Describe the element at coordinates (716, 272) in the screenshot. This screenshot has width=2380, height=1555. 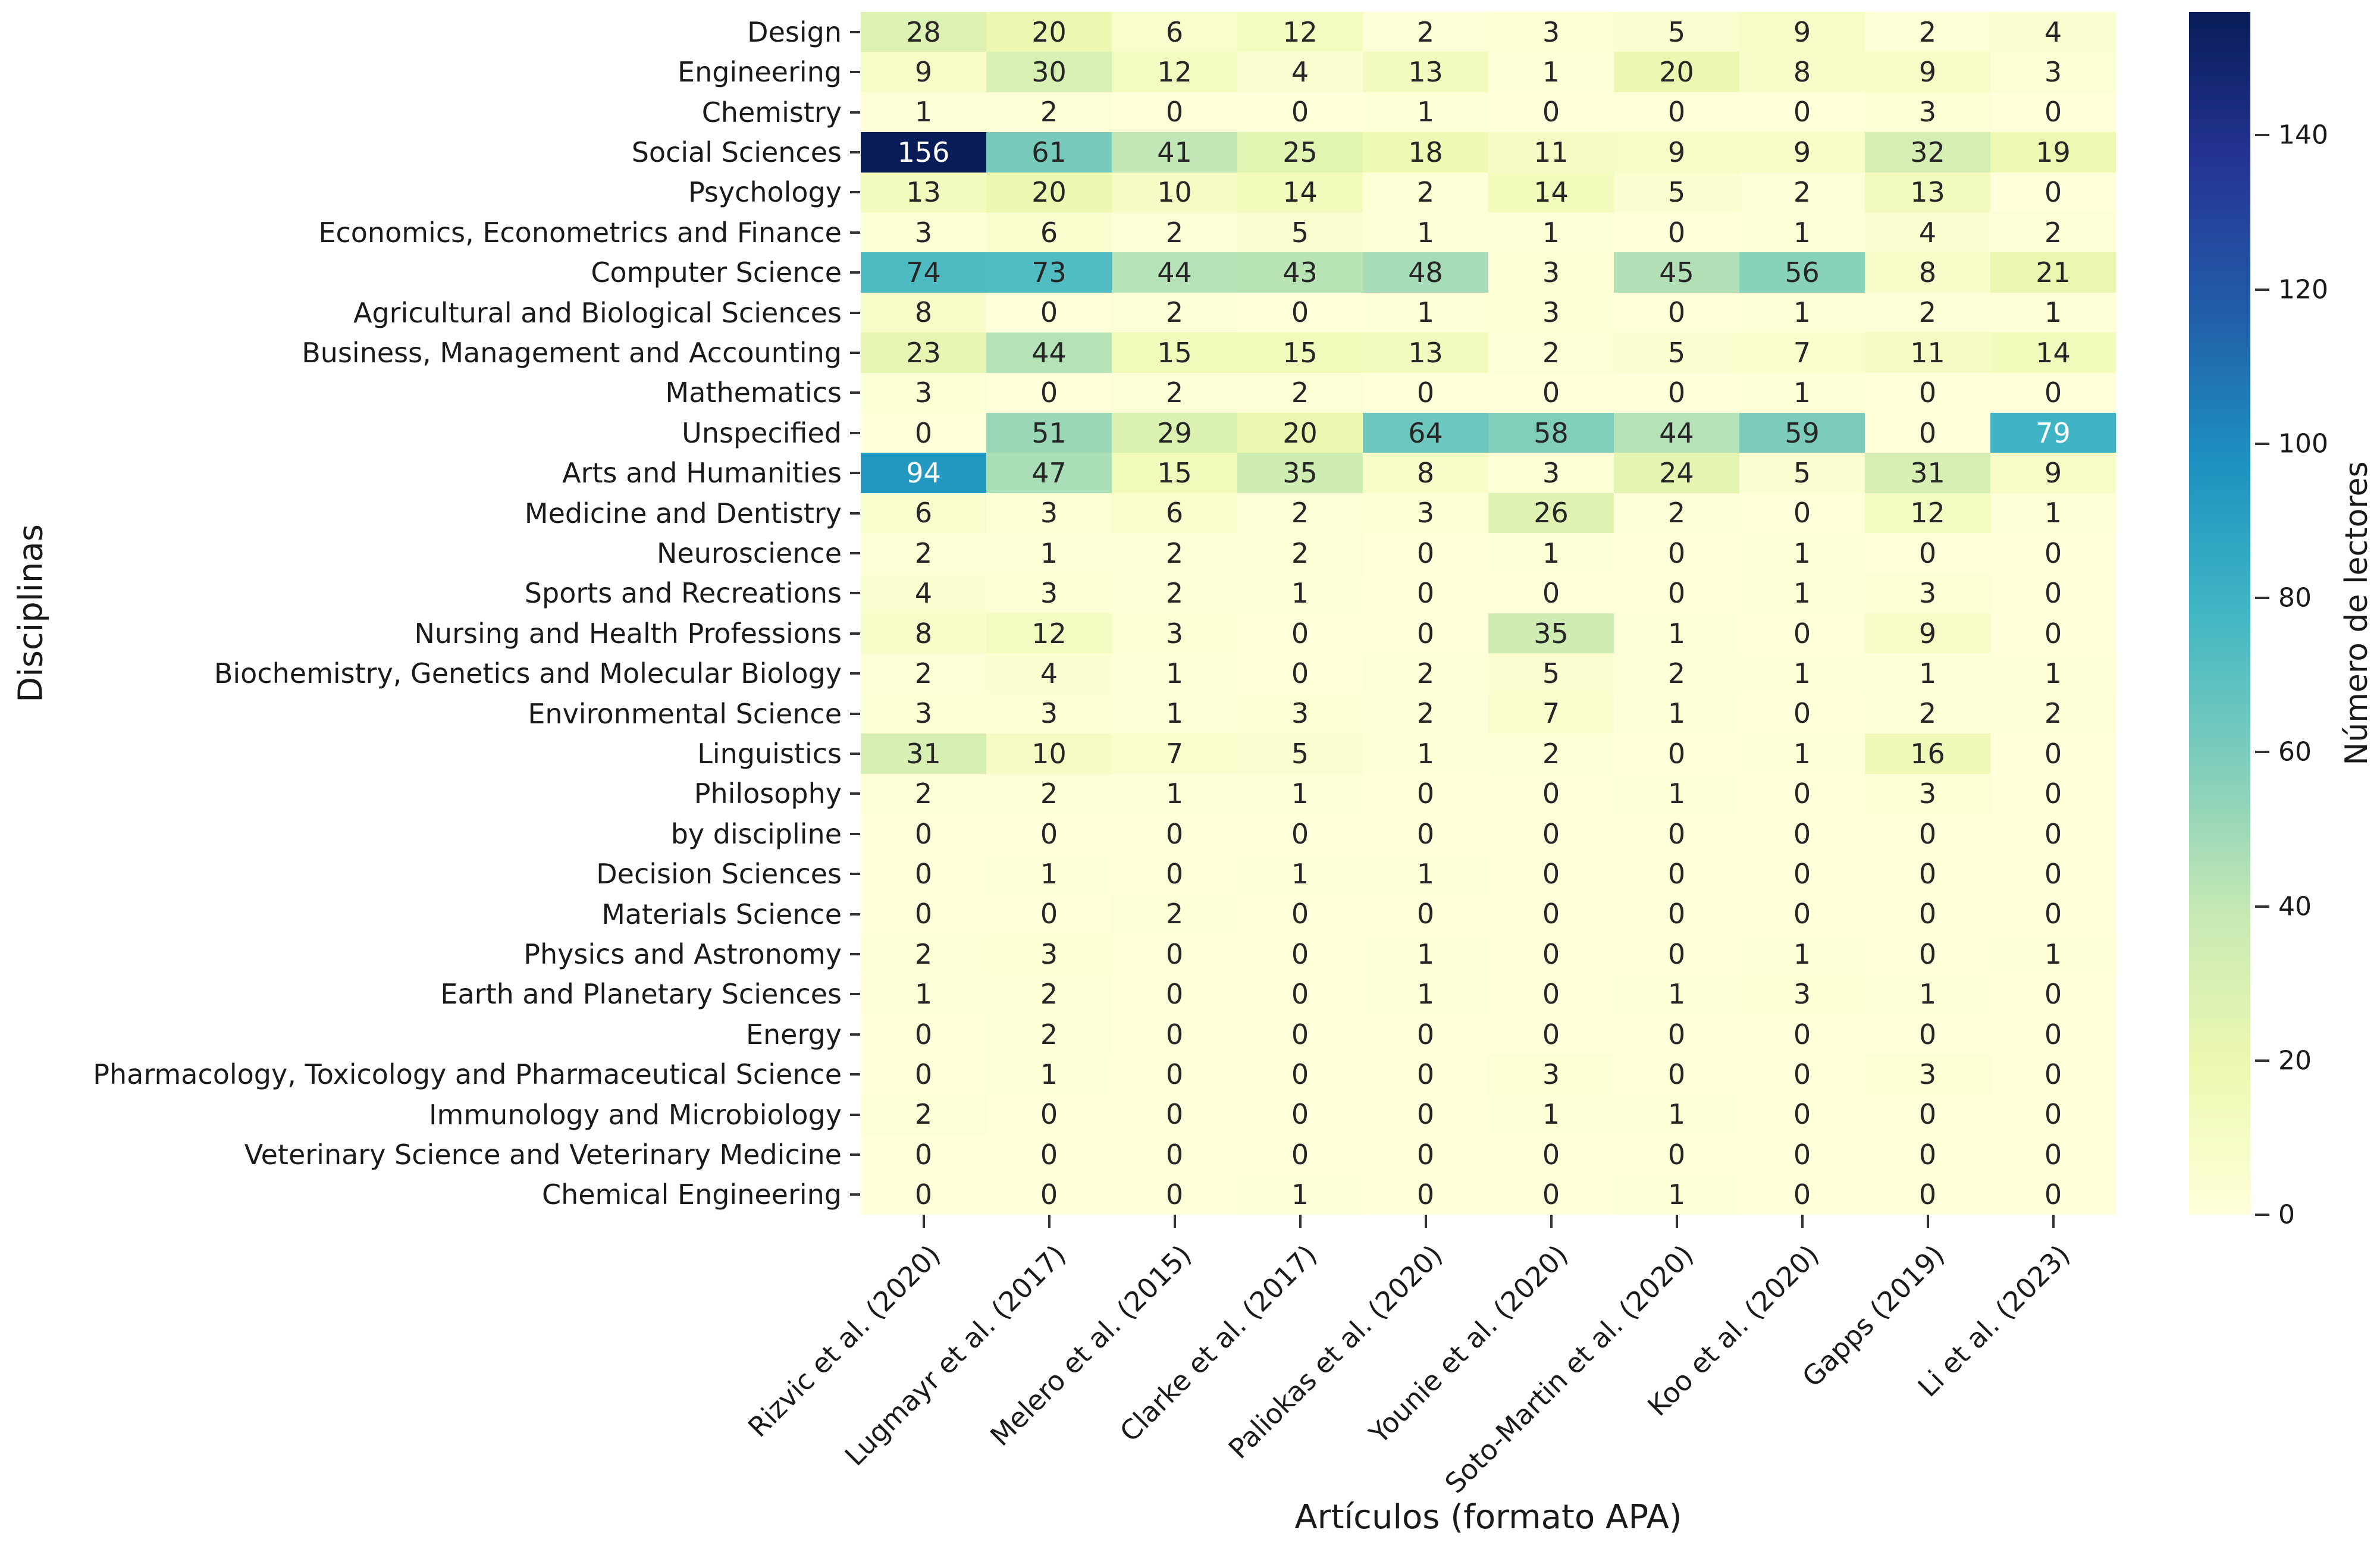
I see `row-label-text: Computer Science` at that location.